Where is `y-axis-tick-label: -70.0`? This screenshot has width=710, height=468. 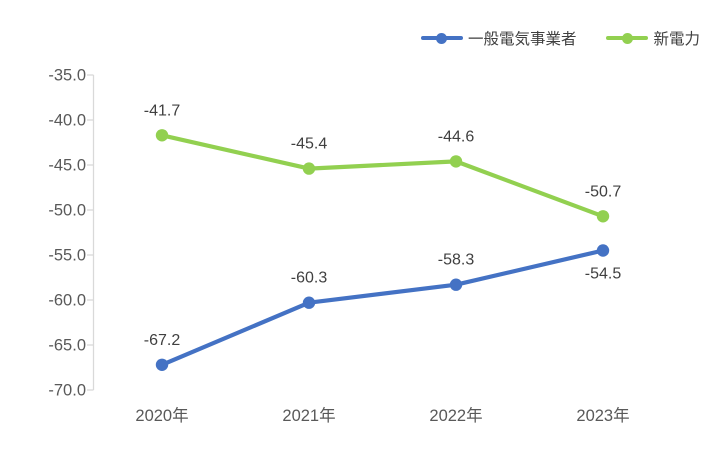 y-axis-tick-label: -70.0 is located at coordinates (67, 391).